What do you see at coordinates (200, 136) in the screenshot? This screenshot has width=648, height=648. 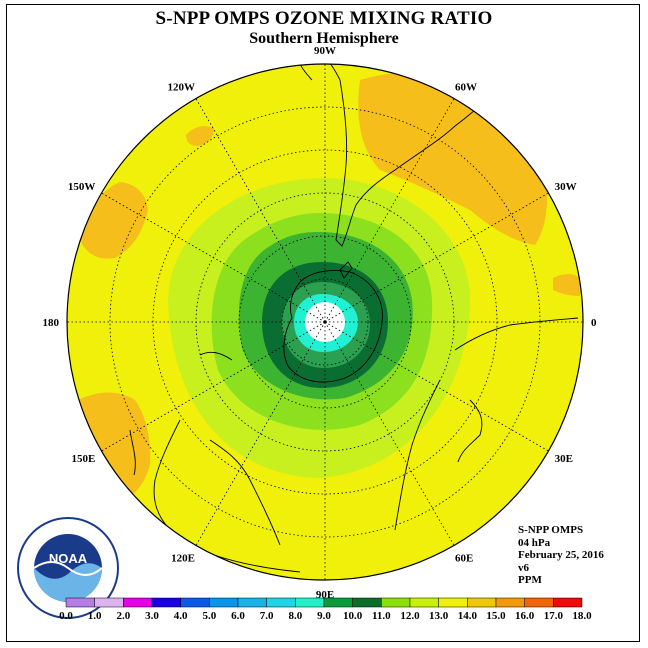 I see `ozone-level-13-14-small` at bounding box center [200, 136].